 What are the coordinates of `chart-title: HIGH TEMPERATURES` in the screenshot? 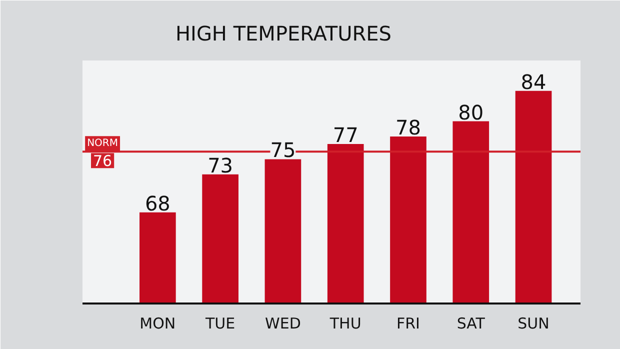 It's located at (284, 34).